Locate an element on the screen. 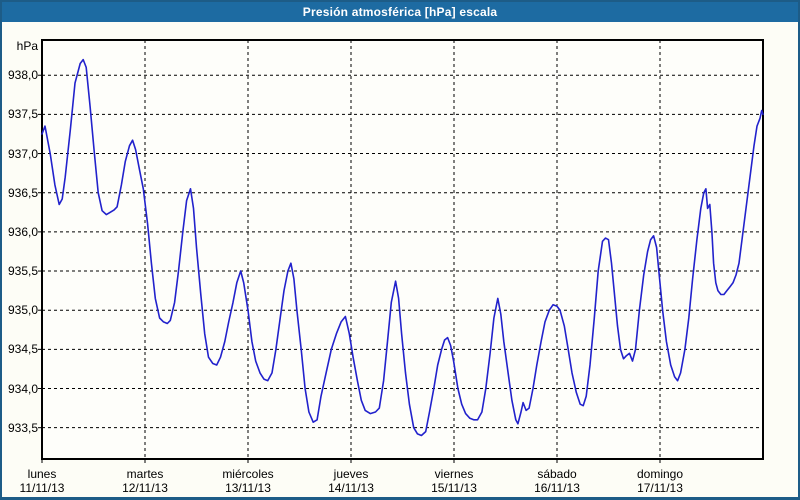 This screenshot has width=800, height=500. y-axis-tick-label: 935,0 is located at coordinates (22, 310).